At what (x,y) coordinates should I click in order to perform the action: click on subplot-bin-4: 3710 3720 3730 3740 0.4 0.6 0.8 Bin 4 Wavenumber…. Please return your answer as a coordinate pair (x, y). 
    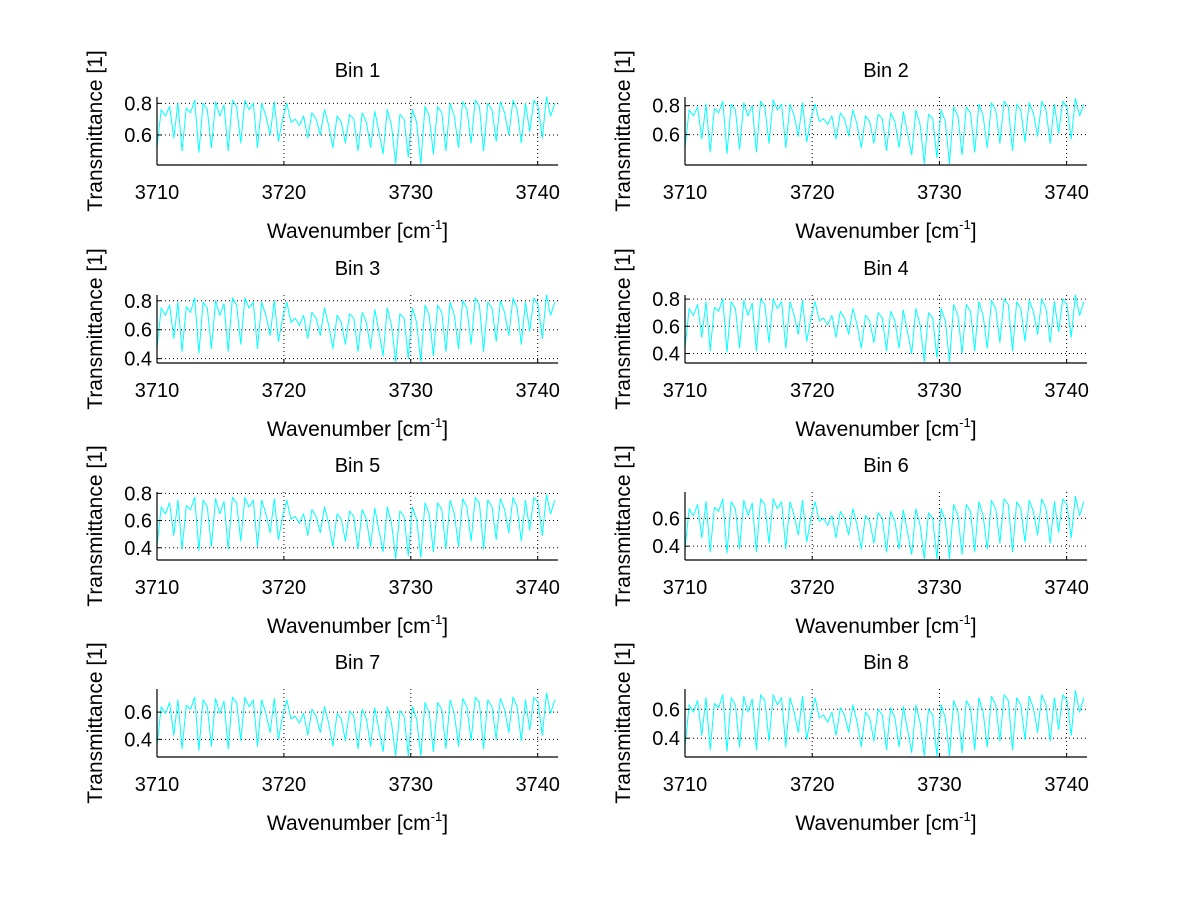
    Looking at the image, I should click on (850, 344).